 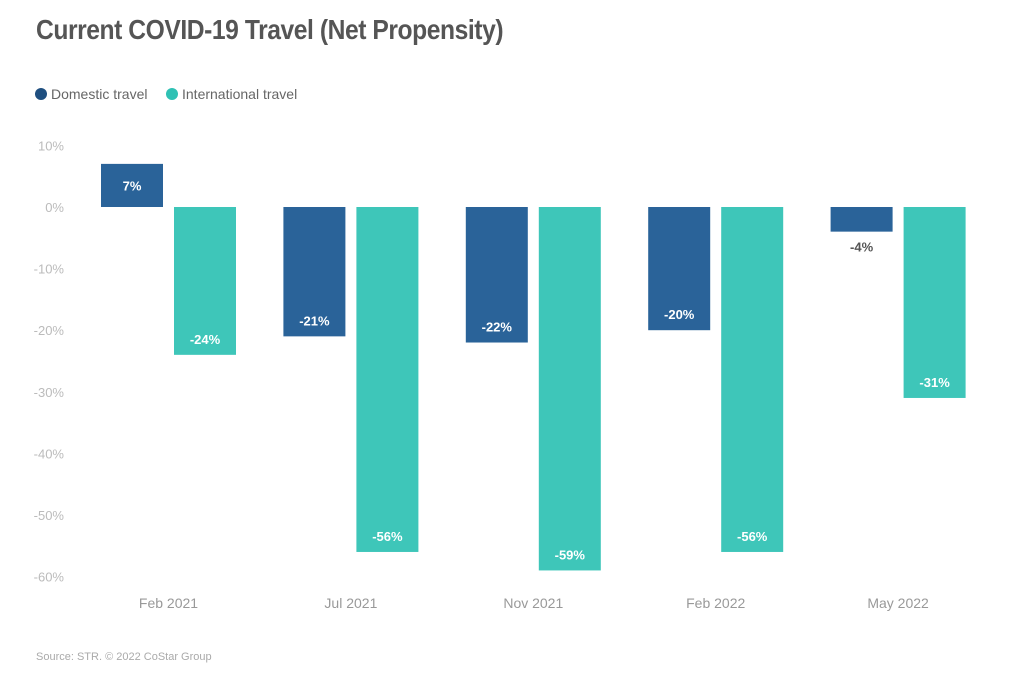 I want to click on x-tick-label: Nov 2021, so click(x=533, y=603).